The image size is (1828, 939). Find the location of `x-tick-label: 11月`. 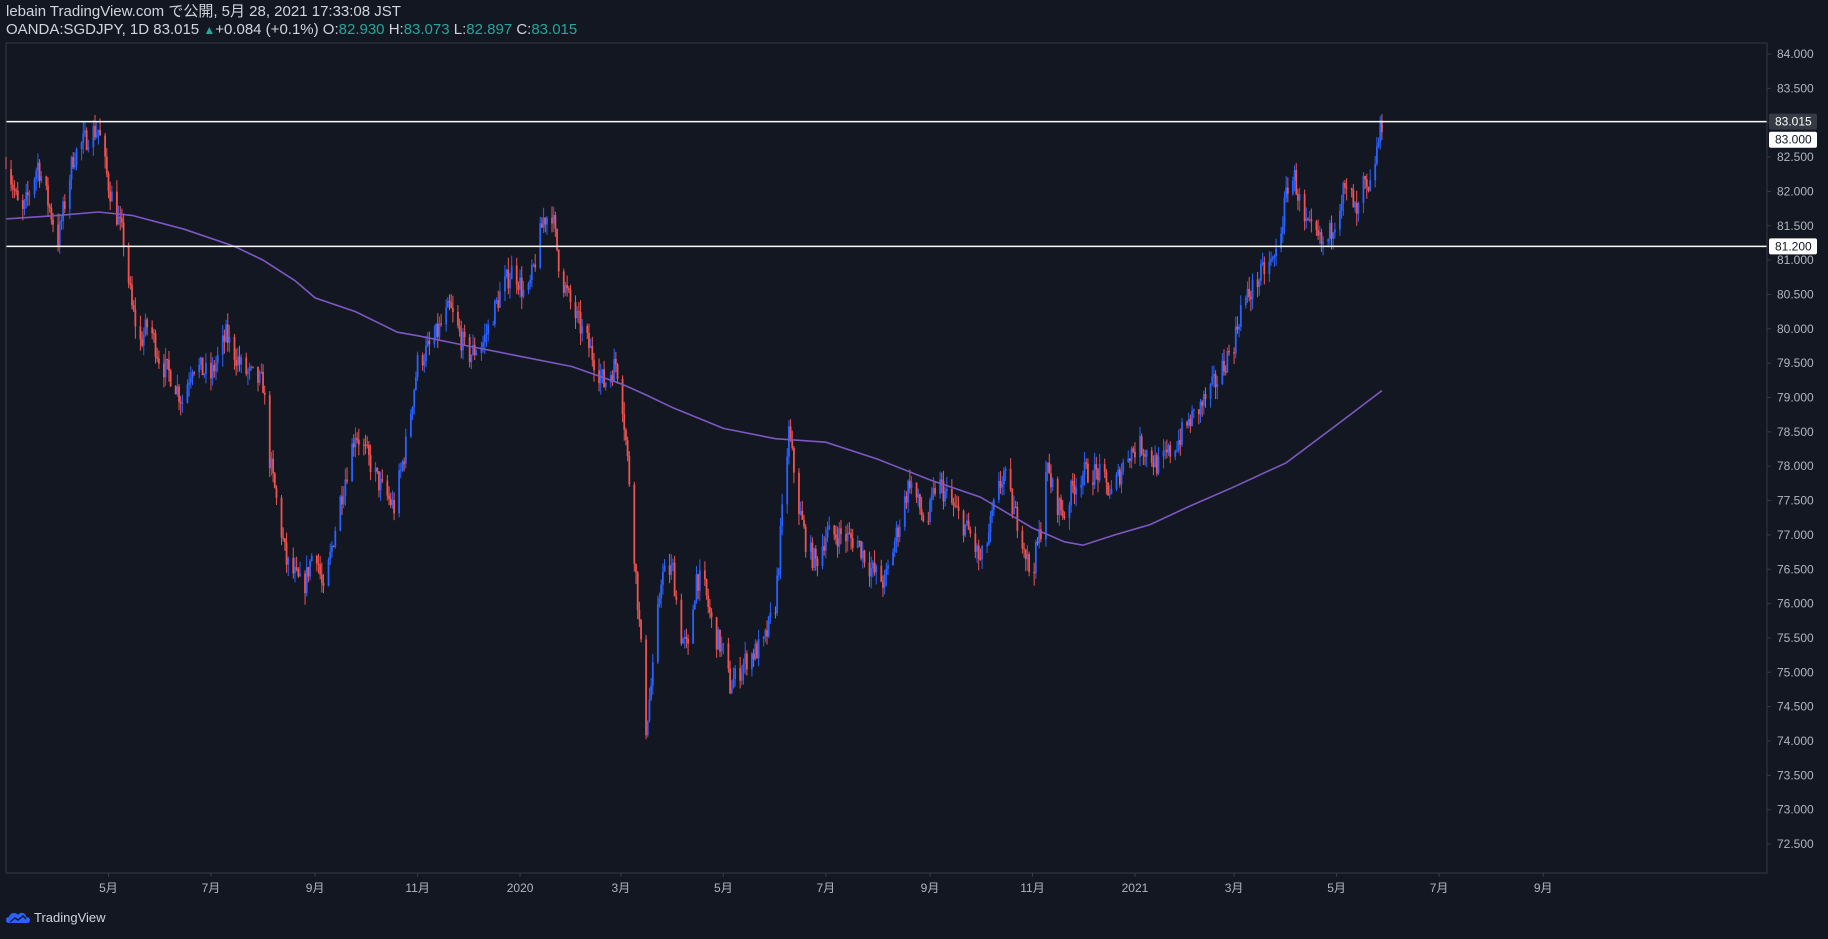

x-tick-label: 11月 is located at coordinates (417, 888).